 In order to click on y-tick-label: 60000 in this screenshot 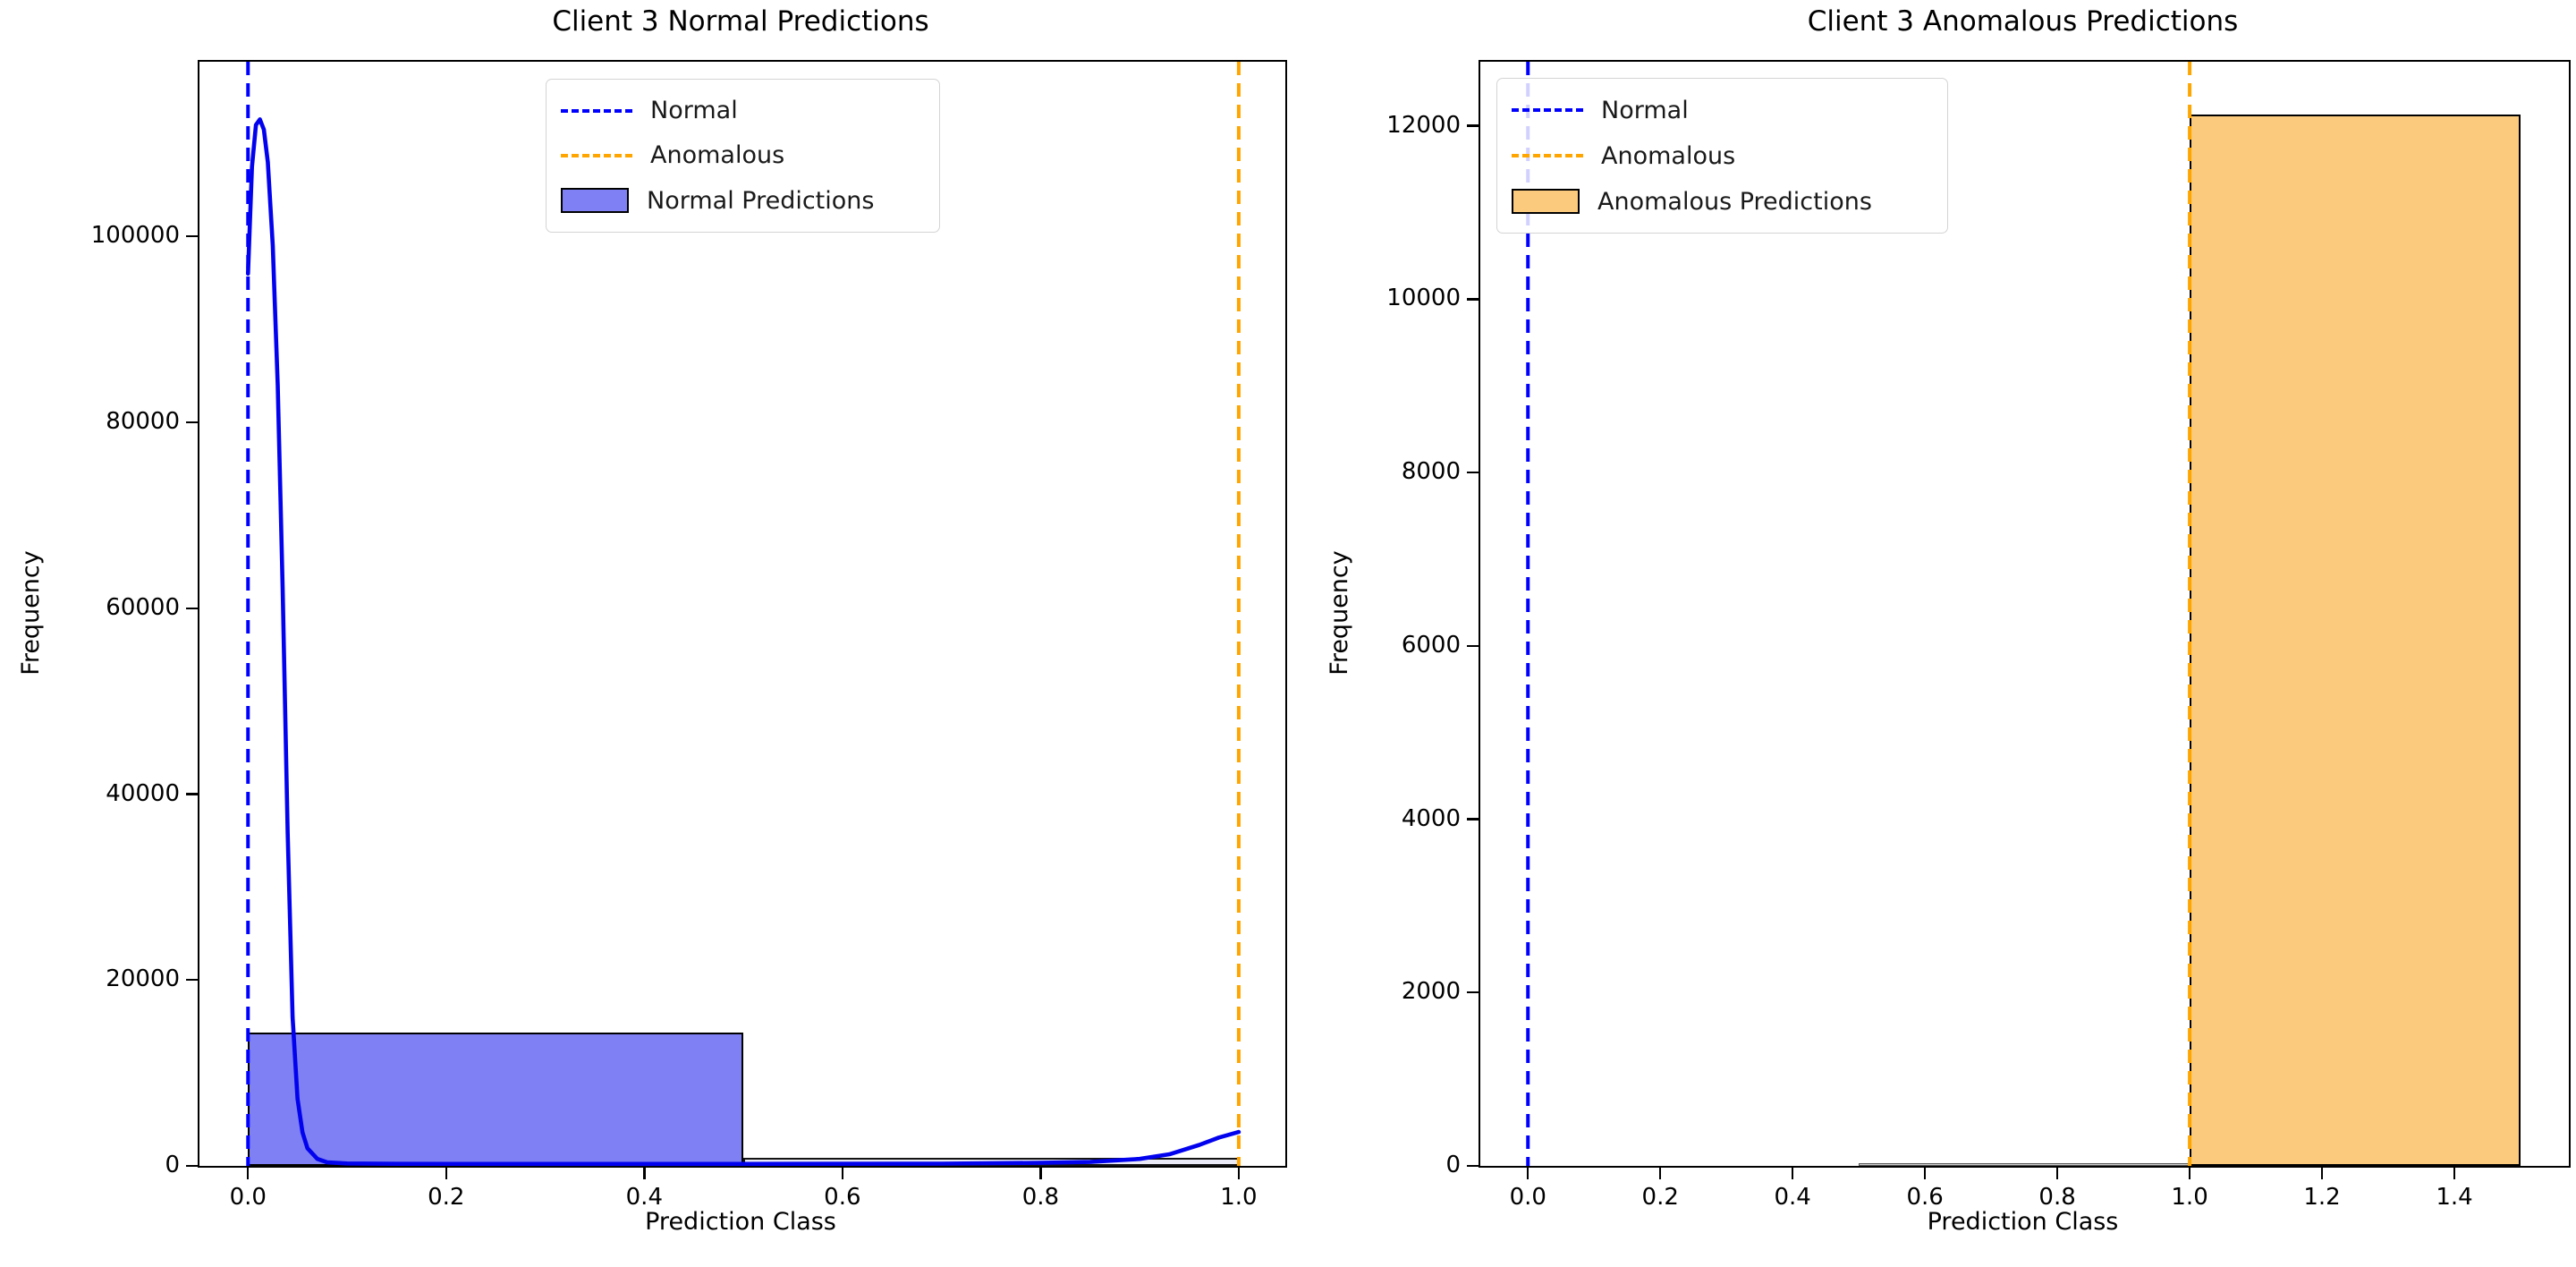, I will do `click(143, 607)`.